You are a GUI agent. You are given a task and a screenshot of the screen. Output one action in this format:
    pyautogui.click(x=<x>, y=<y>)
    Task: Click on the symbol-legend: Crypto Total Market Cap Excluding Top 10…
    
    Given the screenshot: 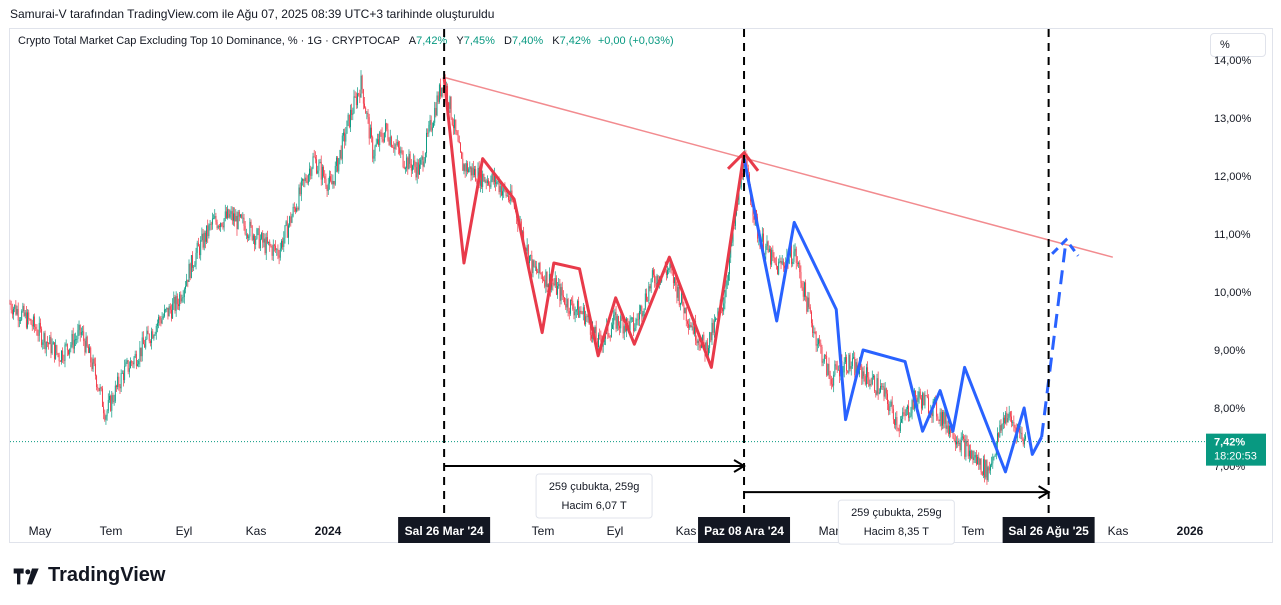 What is the action you would take?
    pyautogui.click(x=346, y=41)
    